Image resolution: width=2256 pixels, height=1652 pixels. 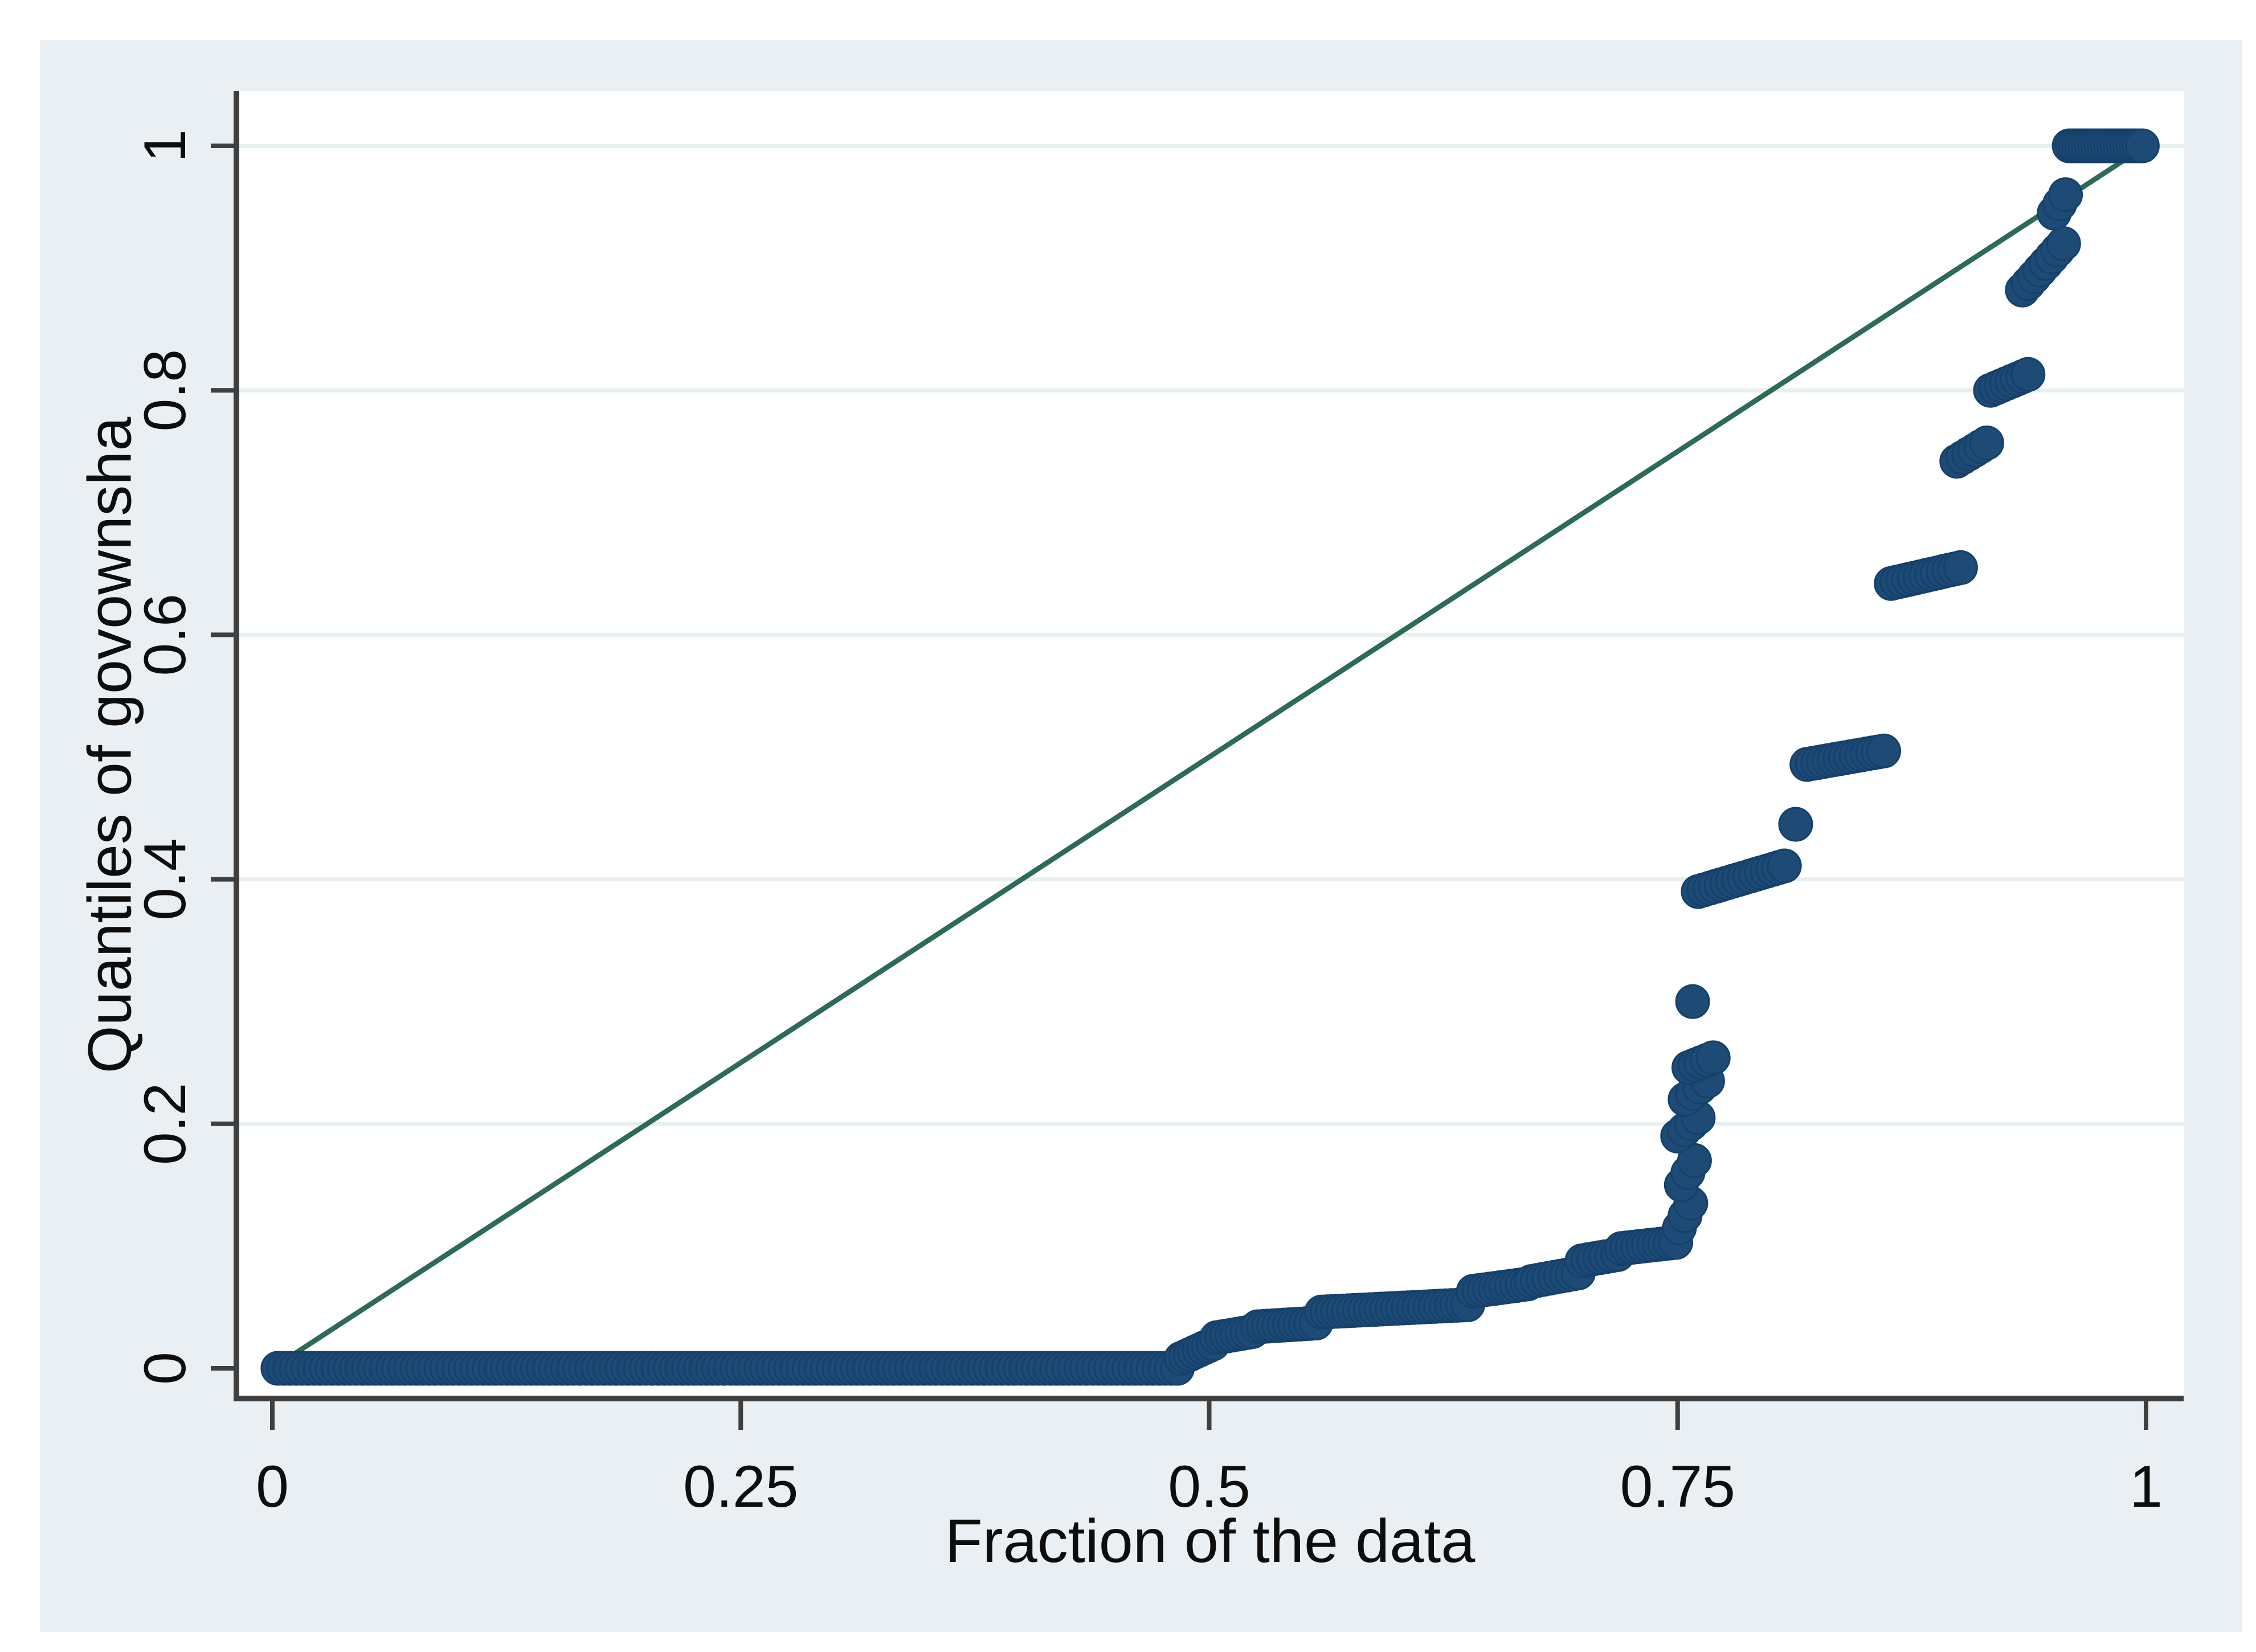 What do you see at coordinates (165, 635) in the screenshot?
I see `y-tick-label-0.6: 0.6` at bounding box center [165, 635].